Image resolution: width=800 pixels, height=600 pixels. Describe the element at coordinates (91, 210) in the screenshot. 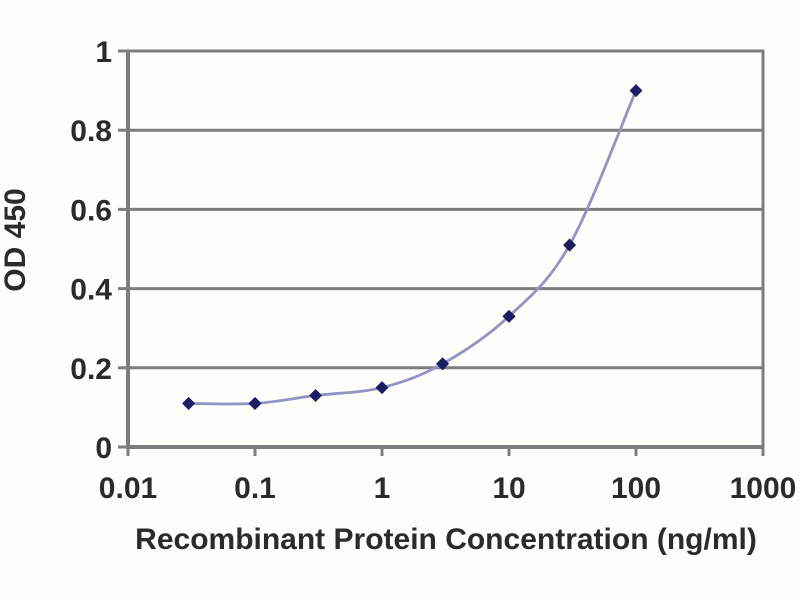

I see `y-tick-label: 0.6` at that location.